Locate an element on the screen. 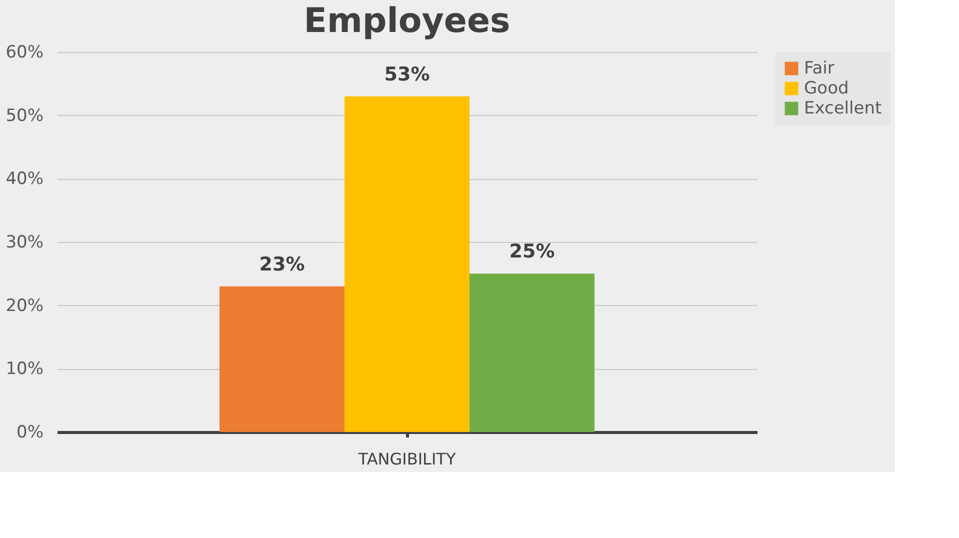  x-tick-label: TANGIBILITY is located at coordinates (406, 459).